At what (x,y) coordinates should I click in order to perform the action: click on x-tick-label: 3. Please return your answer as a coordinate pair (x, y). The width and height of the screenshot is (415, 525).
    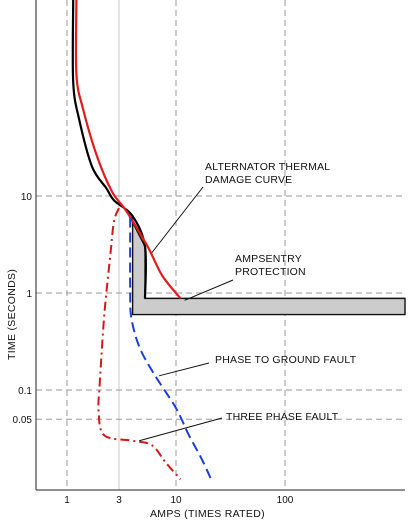
    Looking at the image, I should click on (119, 500).